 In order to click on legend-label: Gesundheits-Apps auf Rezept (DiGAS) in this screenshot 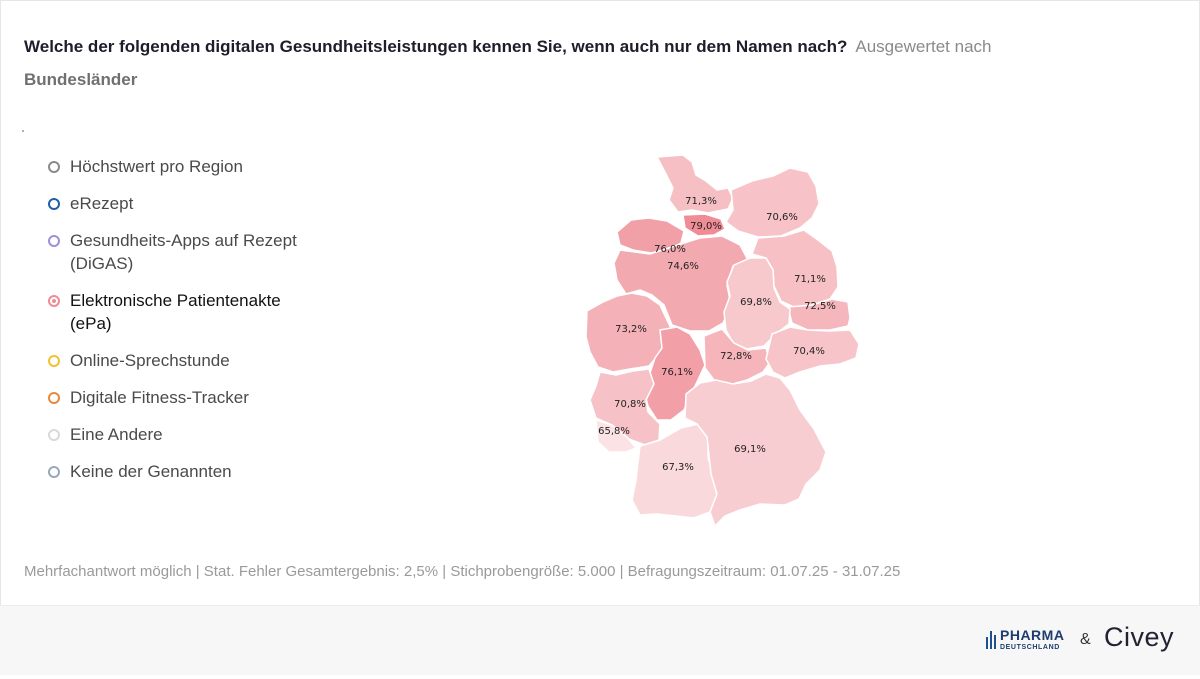, I will do `click(183, 252)`.